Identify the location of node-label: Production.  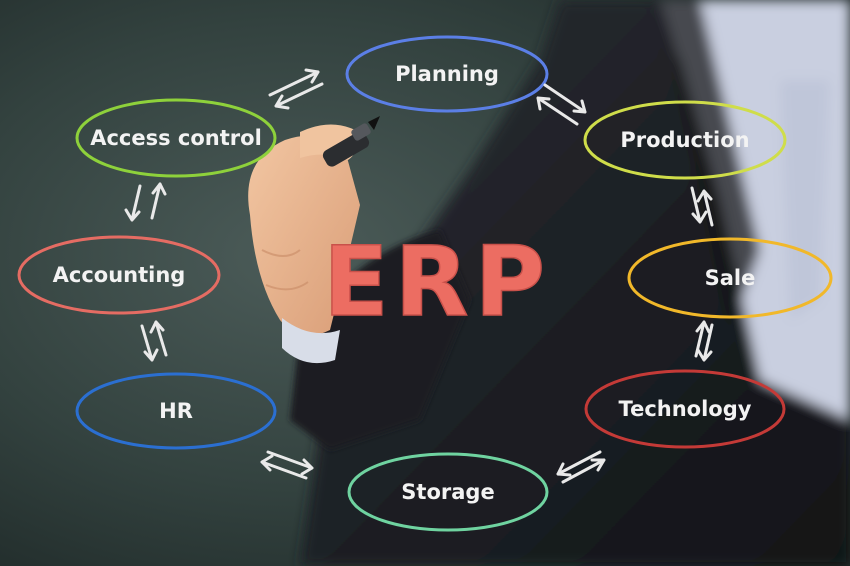
(684, 140).